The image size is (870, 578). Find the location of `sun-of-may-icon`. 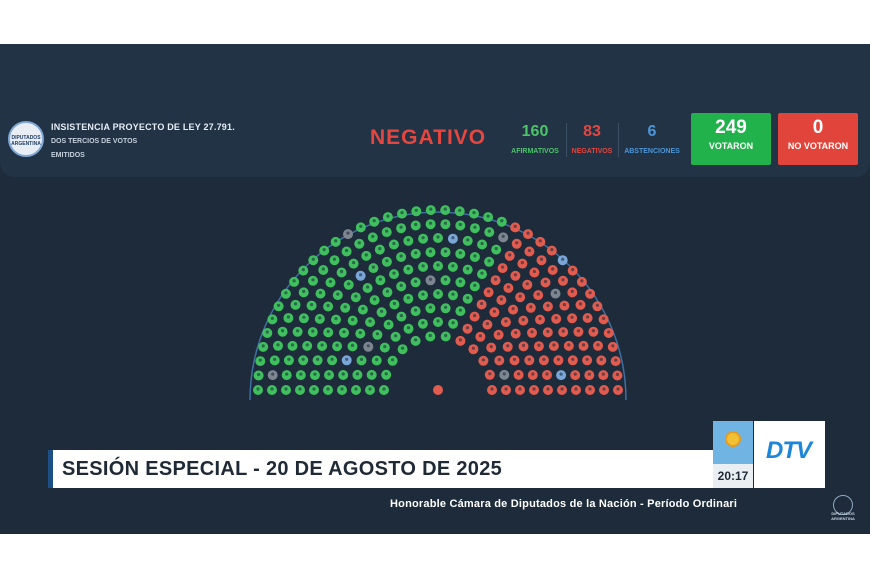

sun-of-may-icon is located at coordinates (733, 439).